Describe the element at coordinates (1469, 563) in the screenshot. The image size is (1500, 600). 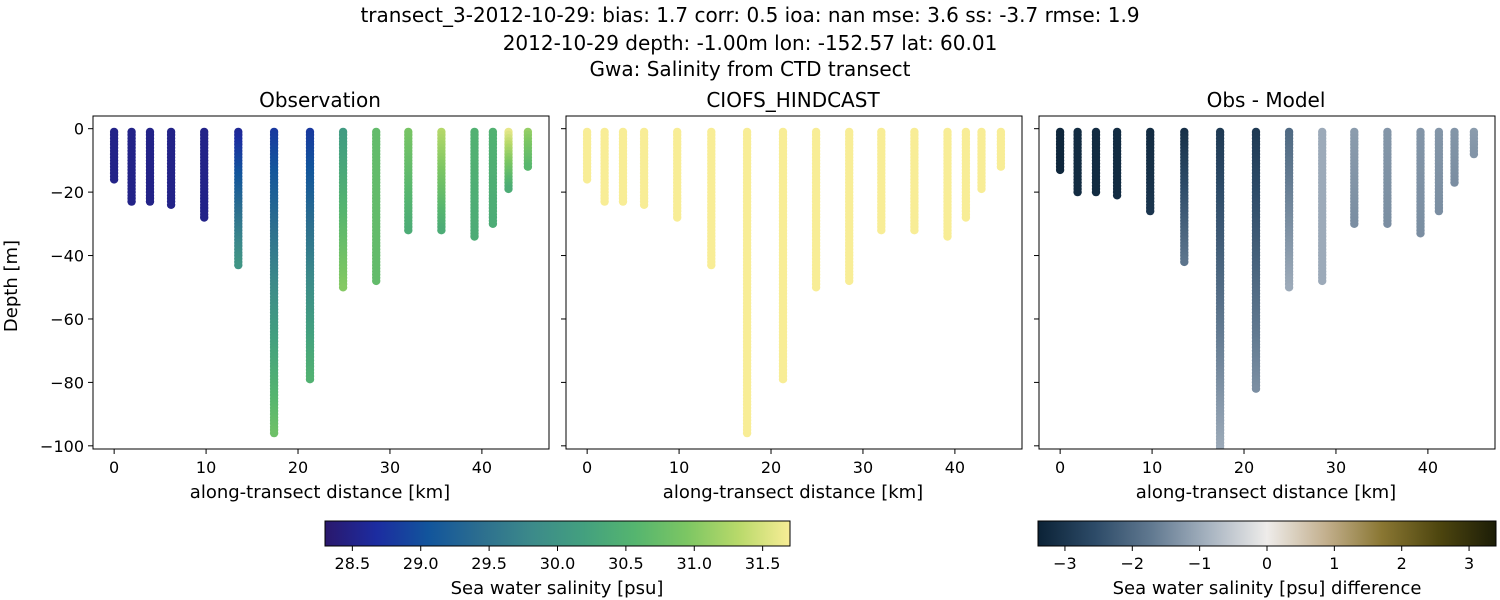
I see `colorbar-tick-label: 3` at that location.